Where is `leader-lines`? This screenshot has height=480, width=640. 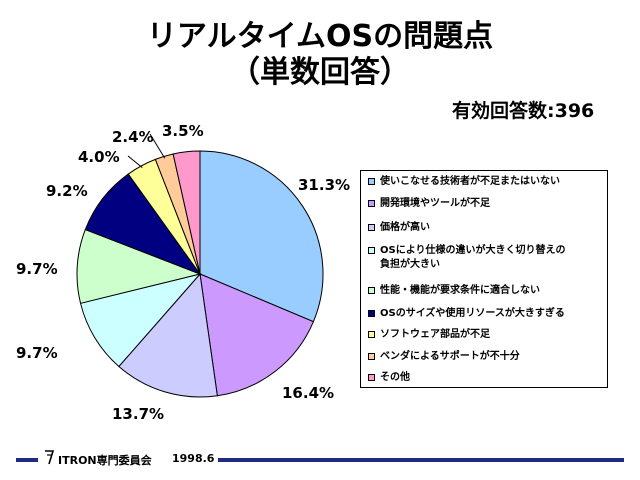
leader-lines is located at coordinates (146, 150).